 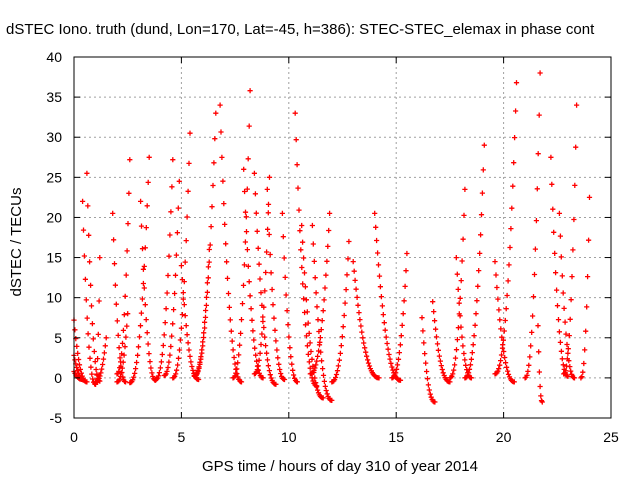 I want to click on y-tick-label: 0, so click(x=58, y=378).